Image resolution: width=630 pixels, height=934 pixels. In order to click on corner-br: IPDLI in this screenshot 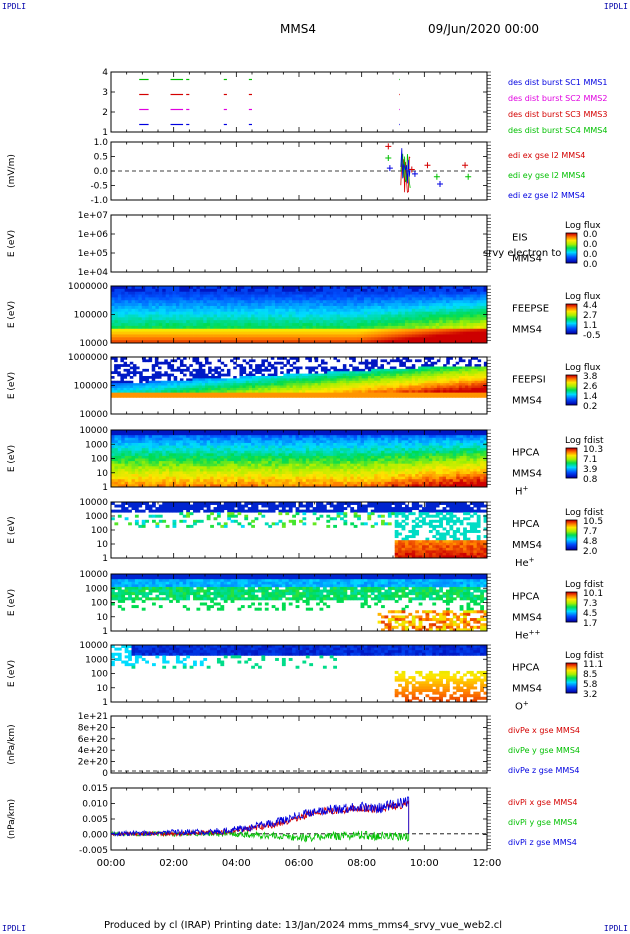, I will do `click(615, 928)`.